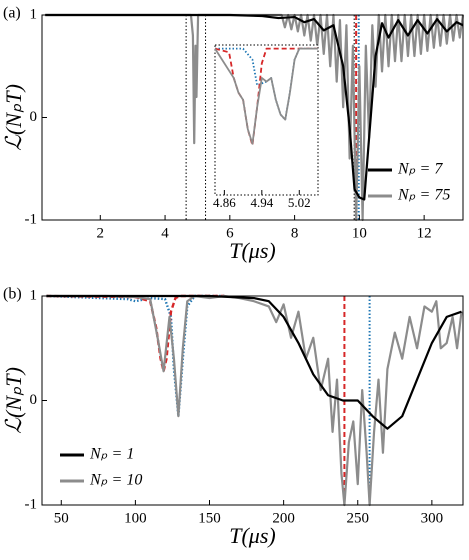 The width and height of the screenshot is (469, 560). Describe the element at coordinates (61, 518) in the screenshot. I see `x-tick-label: 50` at that location.